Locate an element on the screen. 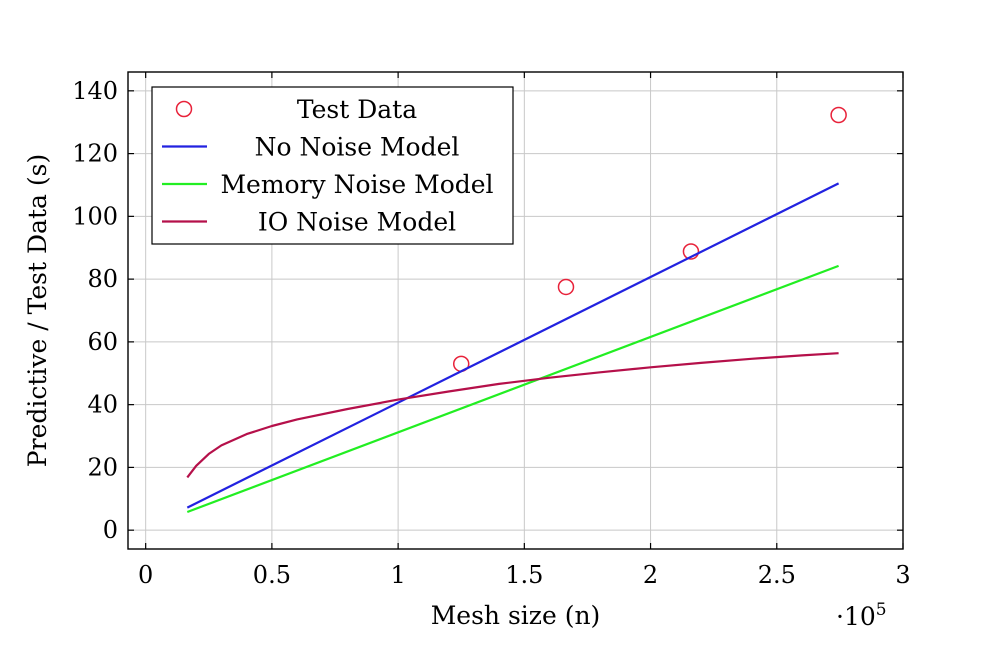 The height and width of the screenshot is (666, 1000). legend-entry-memory-noise-model: Memory Noise Model is located at coordinates (328, 184).